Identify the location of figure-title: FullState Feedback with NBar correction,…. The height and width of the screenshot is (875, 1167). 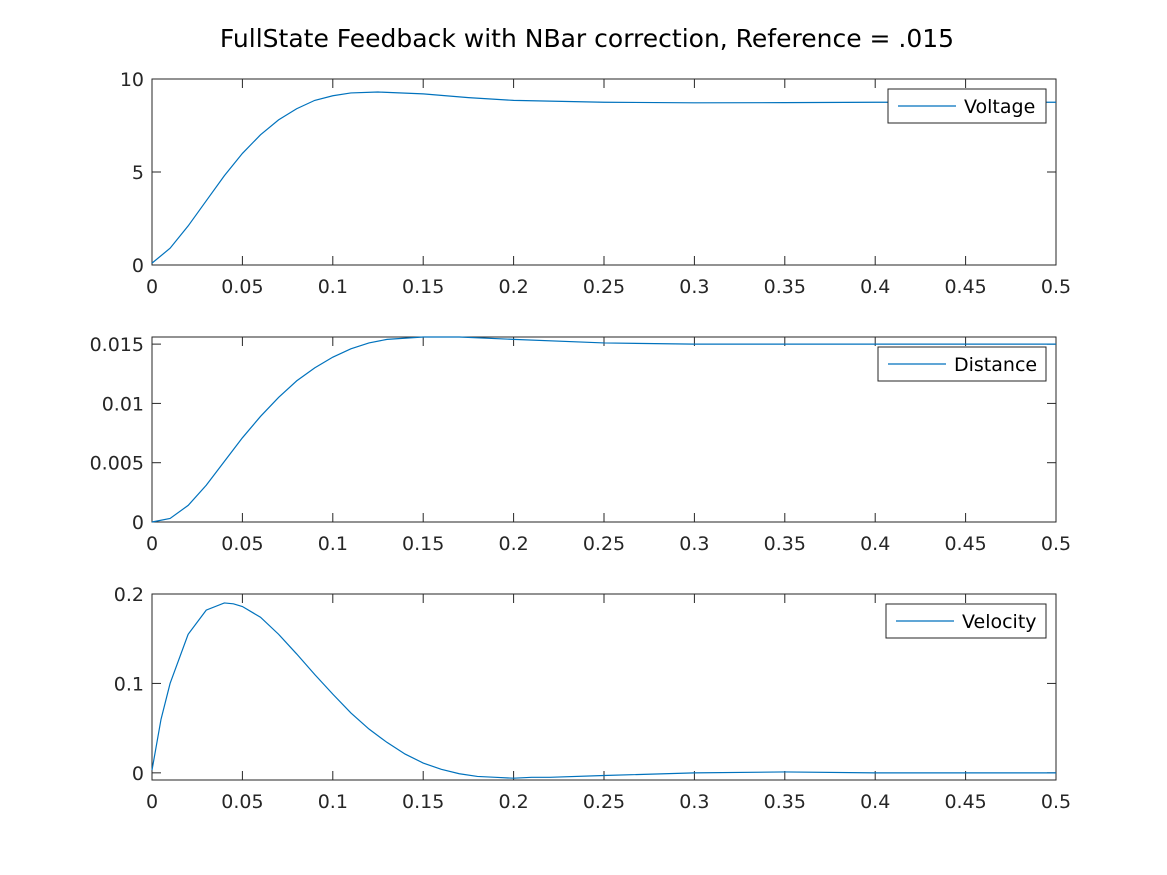
(587, 38).